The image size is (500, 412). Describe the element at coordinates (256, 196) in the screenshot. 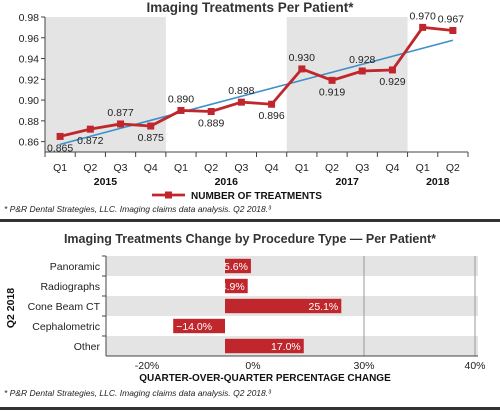

I see `legend-label: NUMBER OF TREATMENTS` at that location.